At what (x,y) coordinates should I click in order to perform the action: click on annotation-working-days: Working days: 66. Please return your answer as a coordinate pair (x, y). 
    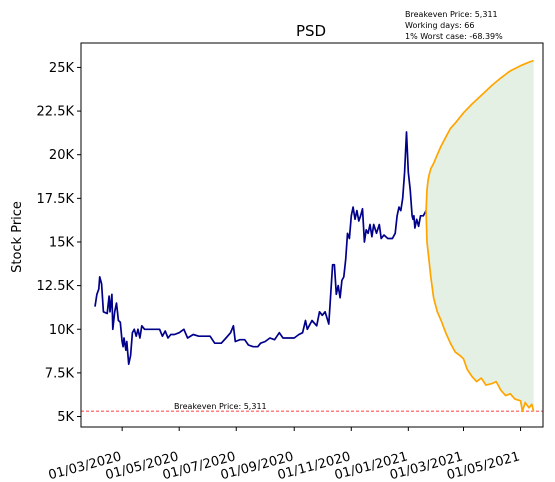
    Looking at the image, I should click on (439, 25).